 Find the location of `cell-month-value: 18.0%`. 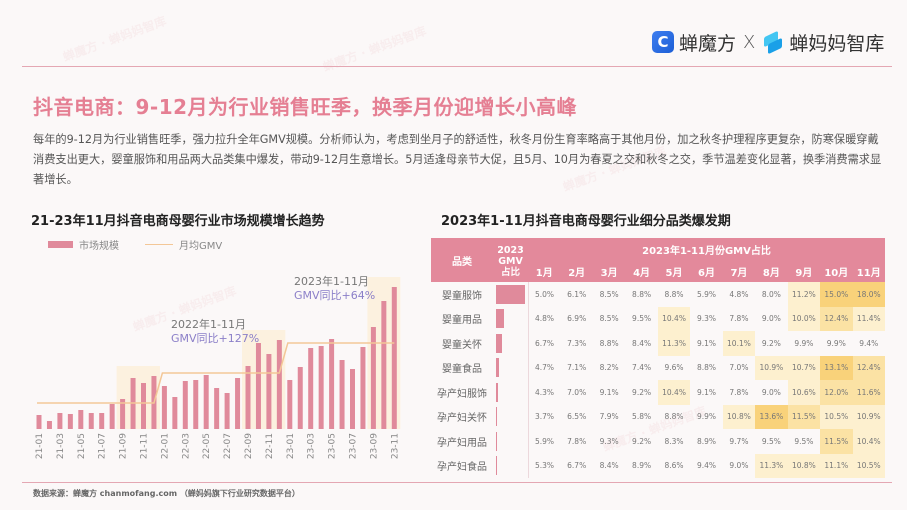

cell-month-value: 18.0% is located at coordinates (868, 294).